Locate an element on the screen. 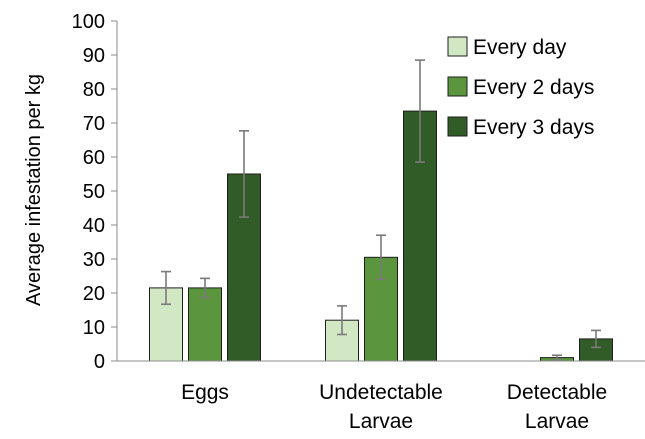 The image size is (645, 439). y-tick-label: 60 is located at coordinates (94, 158).